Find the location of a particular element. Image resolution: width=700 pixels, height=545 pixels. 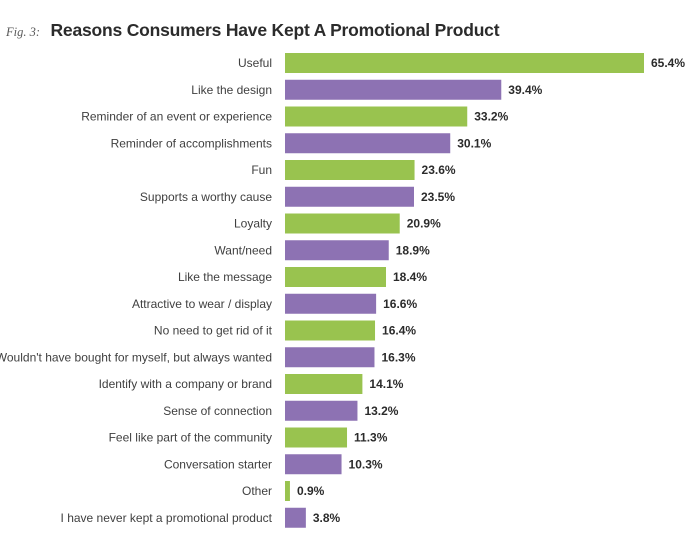

value-label: 18.4% is located at coordinates (410, 277).